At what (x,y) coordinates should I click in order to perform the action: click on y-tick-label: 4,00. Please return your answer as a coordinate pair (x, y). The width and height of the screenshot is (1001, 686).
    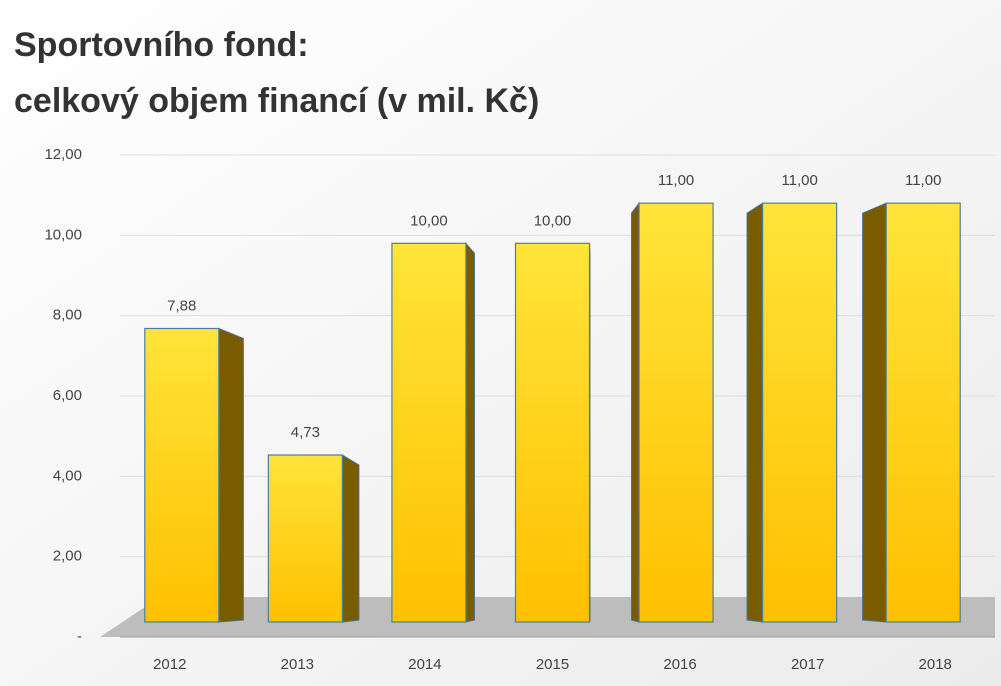
    Looking at the image, I should click on (67, 475).